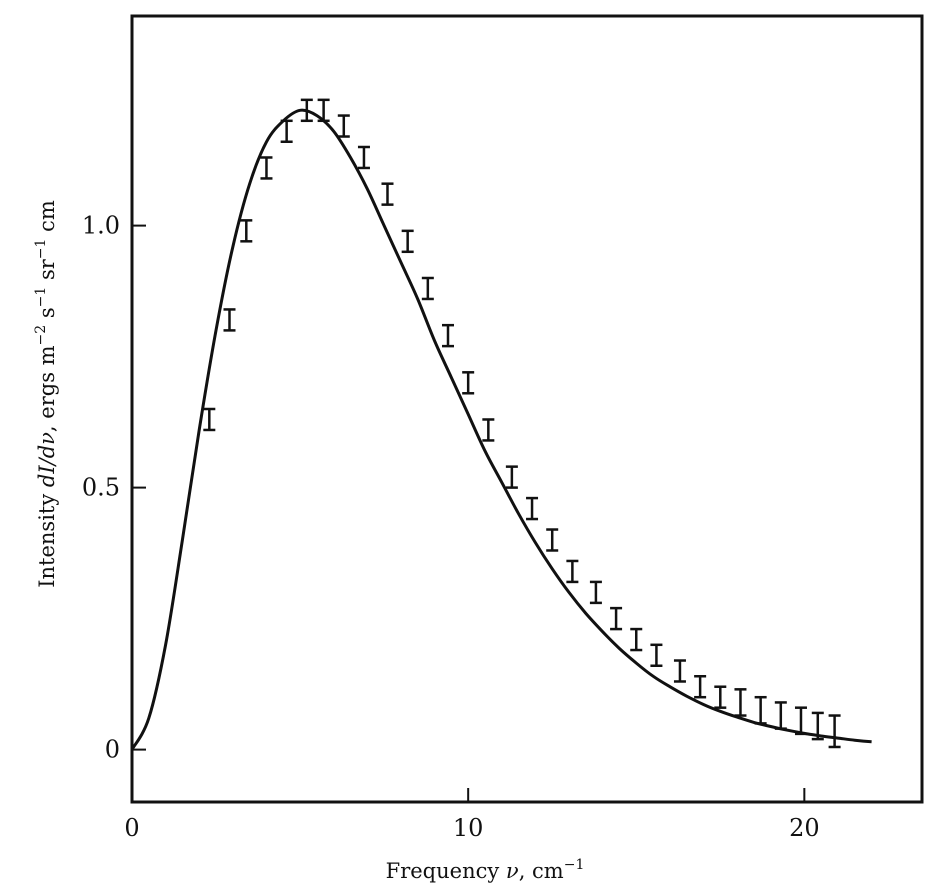 This screenshot has height=887, width=928. I want to click on x-axis-title-exponent: −1, so click(574, 865).